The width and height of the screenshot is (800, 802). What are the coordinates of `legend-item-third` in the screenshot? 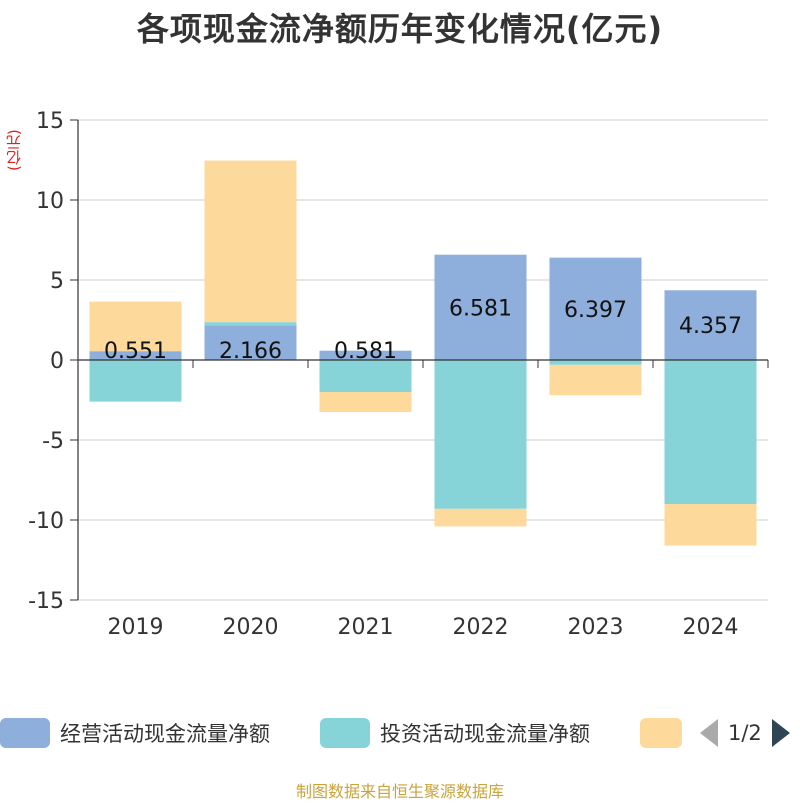 It's located at (661, 733).